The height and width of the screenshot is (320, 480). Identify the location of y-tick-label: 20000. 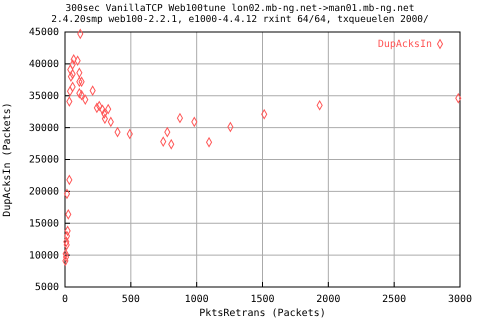
(43, 192).